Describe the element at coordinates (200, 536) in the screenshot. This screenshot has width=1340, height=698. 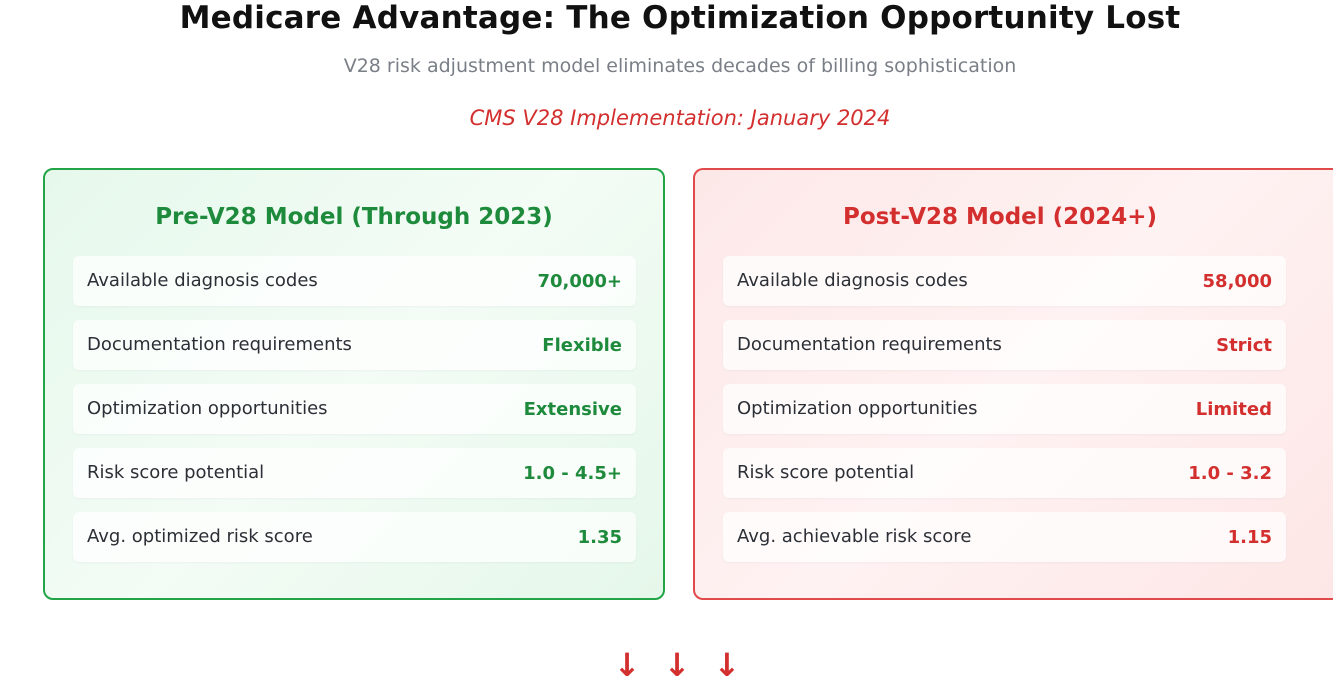
I see `row-label: Avg. optimized risk score` at that location.